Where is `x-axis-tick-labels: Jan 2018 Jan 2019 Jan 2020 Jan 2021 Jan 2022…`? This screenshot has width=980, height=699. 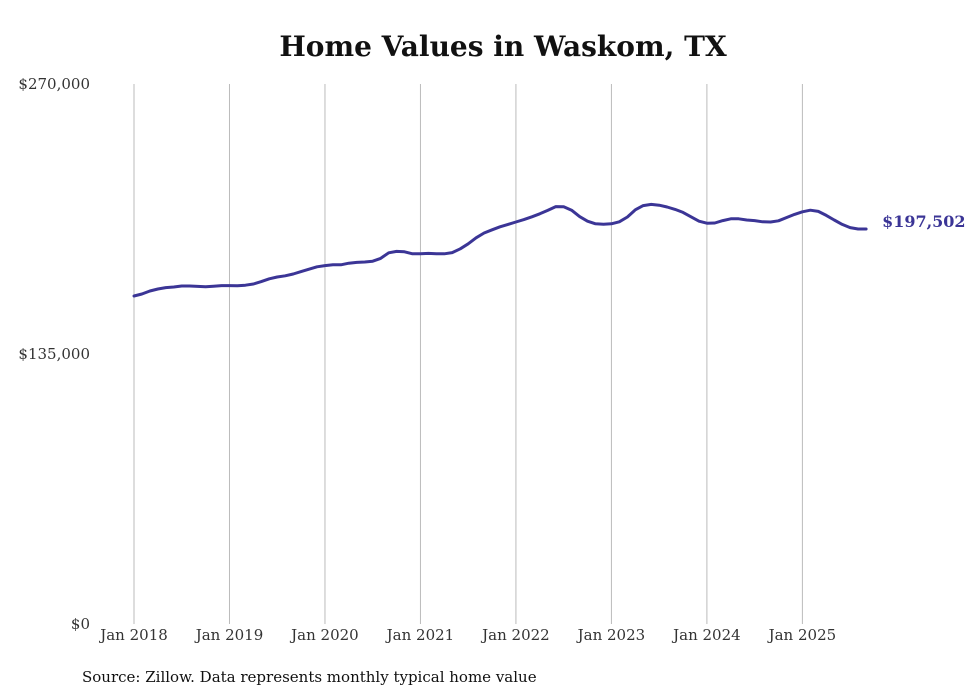 x-axis-tick-labels: Jan 2018 Jan 2019 Jan 2020 Jan 2021 Jan 2022… is located at coordinates (467, 635).